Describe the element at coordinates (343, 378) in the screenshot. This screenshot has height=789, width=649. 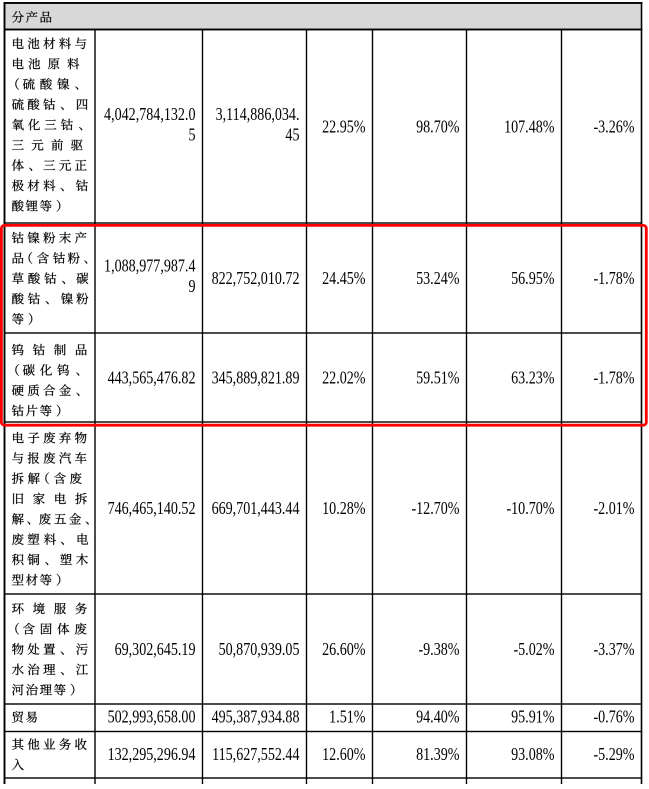
I see `svg-text: 22.02%` at that location.